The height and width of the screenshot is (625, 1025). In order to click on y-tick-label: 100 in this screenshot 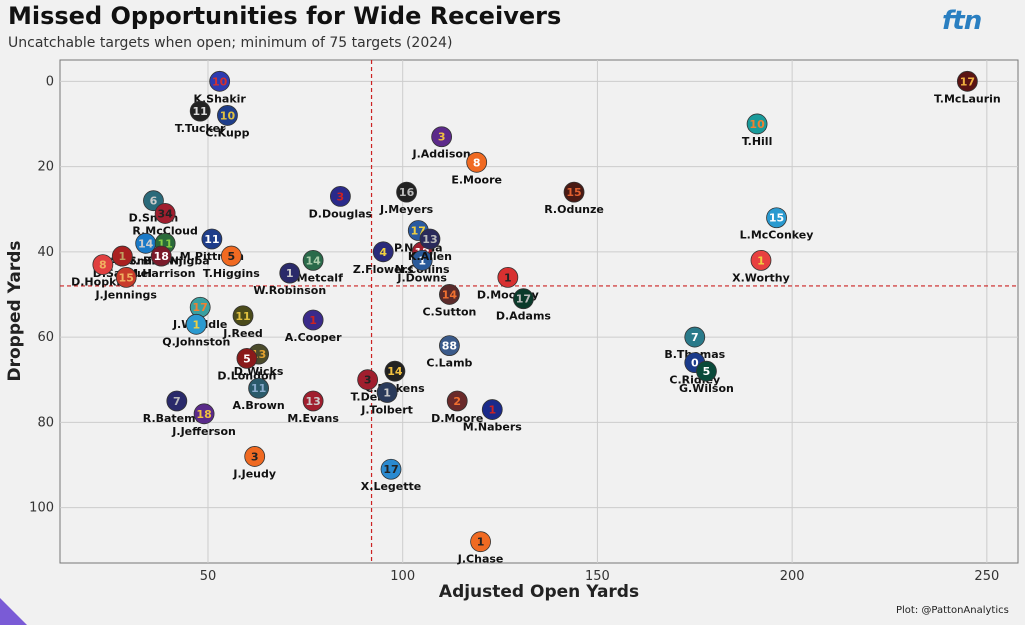, I will do `click(41, 508)`.